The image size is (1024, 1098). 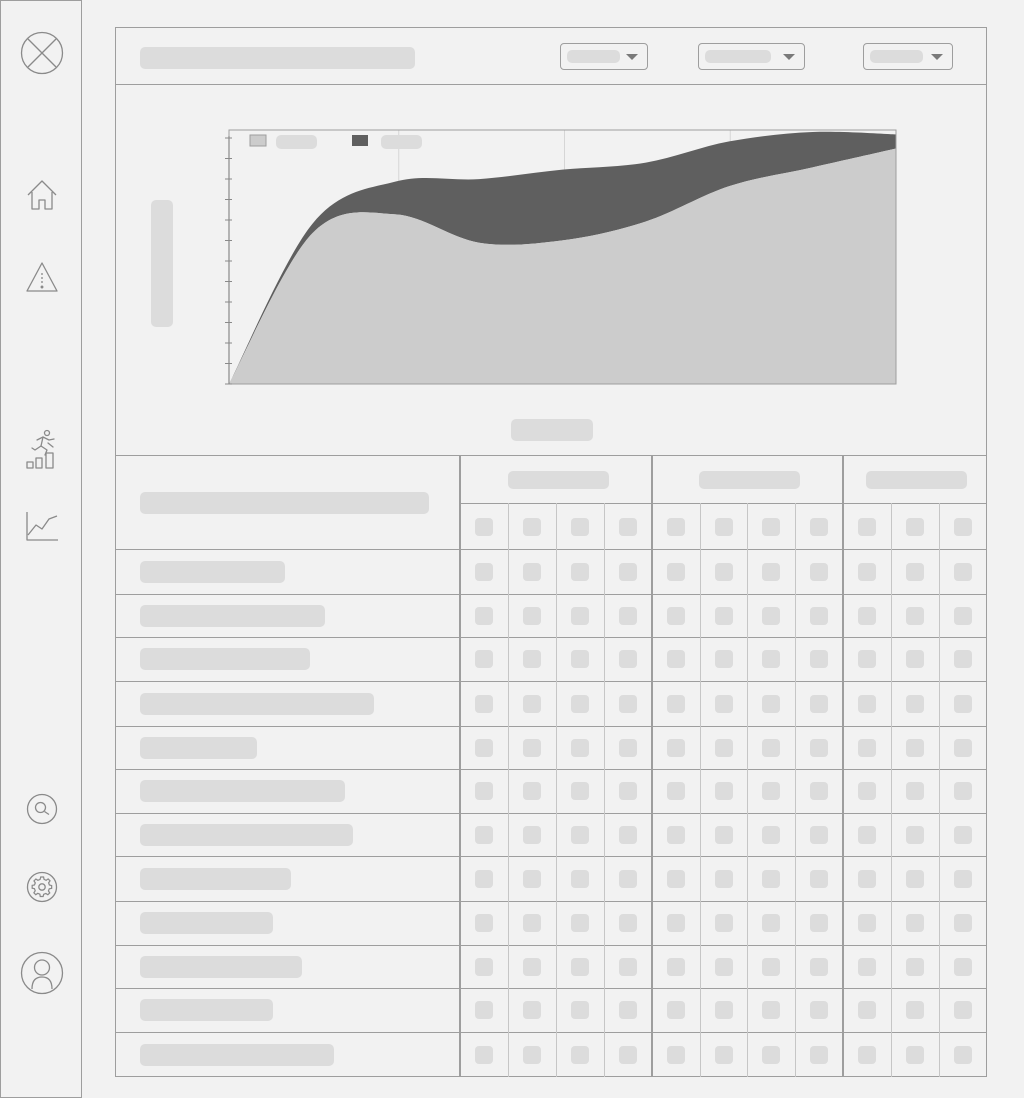 What do you see at coordinates (42, 887) in the screenshot?
I see `gear-icon` at bounding box center [42, 887].